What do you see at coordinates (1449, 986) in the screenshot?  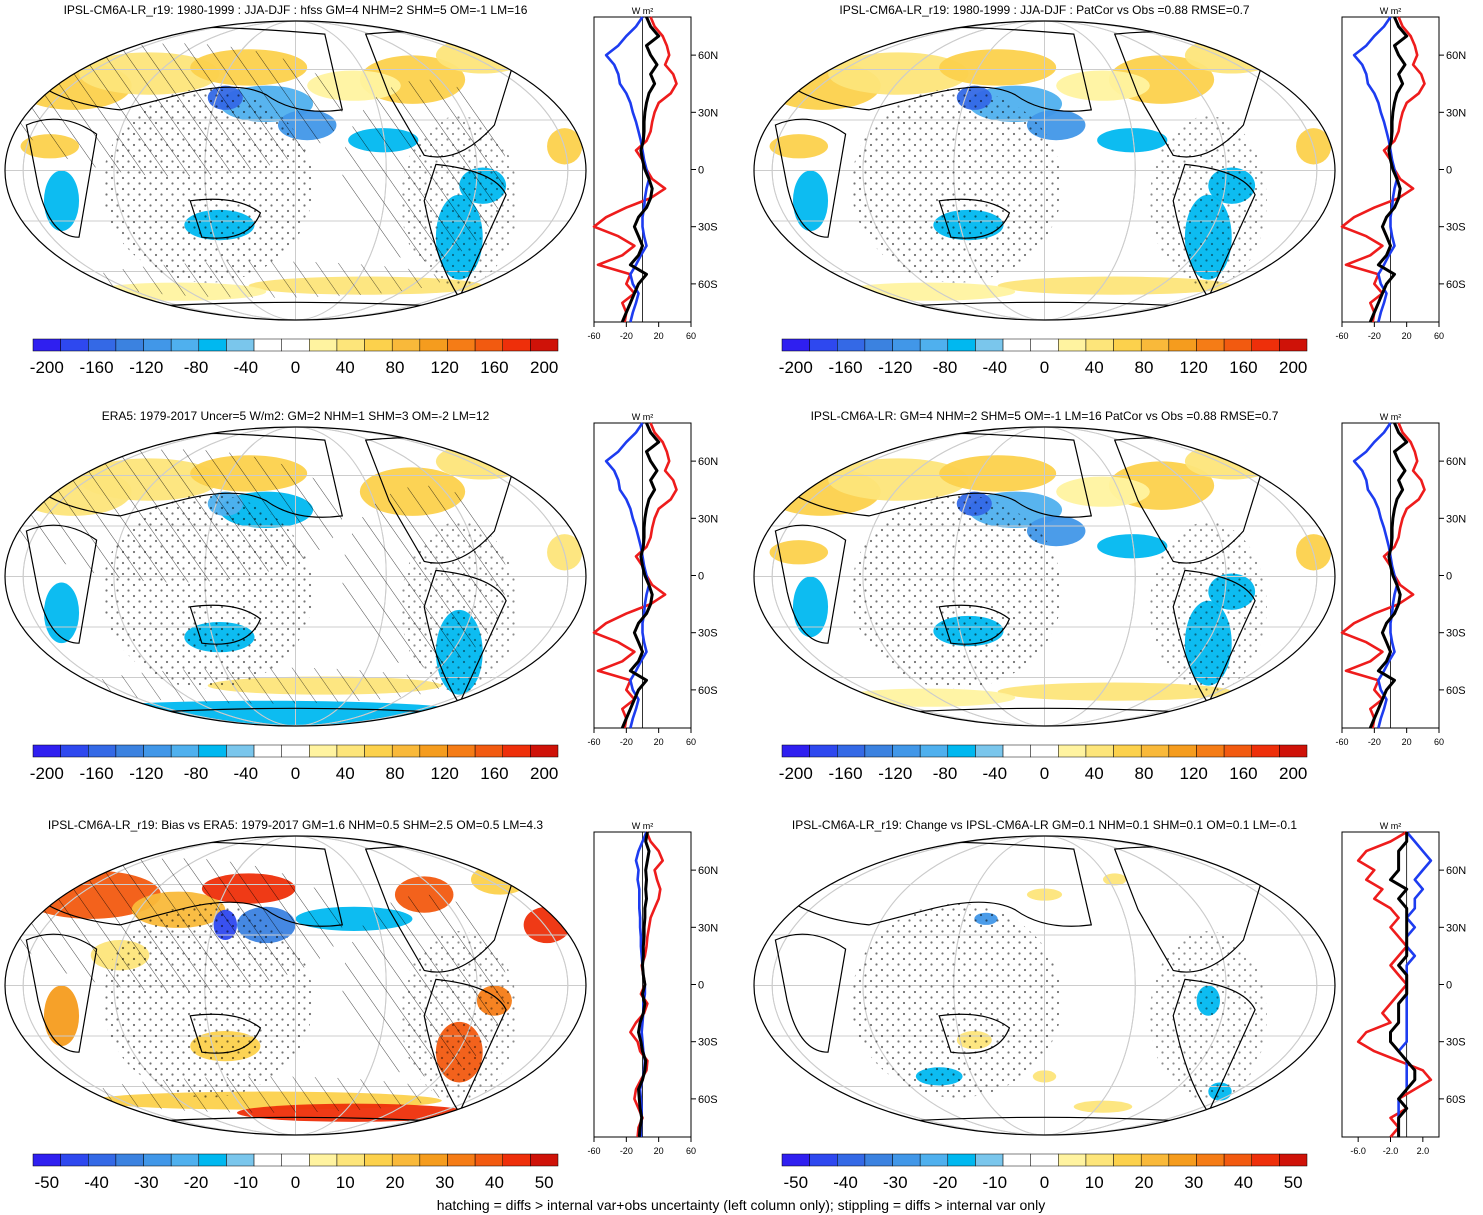 I see `zonal-lat-label: 0` at bounding box center [1449, 986].